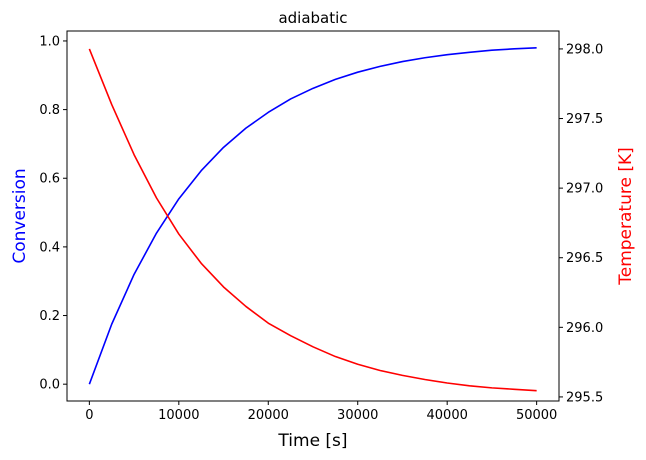 The width and height of the screenshot is (646, 460). What do you see at coordinates (49, 385) in the screenshot?
I see `left-y-tick-label: 0.0` at bounding box center [49, 385].